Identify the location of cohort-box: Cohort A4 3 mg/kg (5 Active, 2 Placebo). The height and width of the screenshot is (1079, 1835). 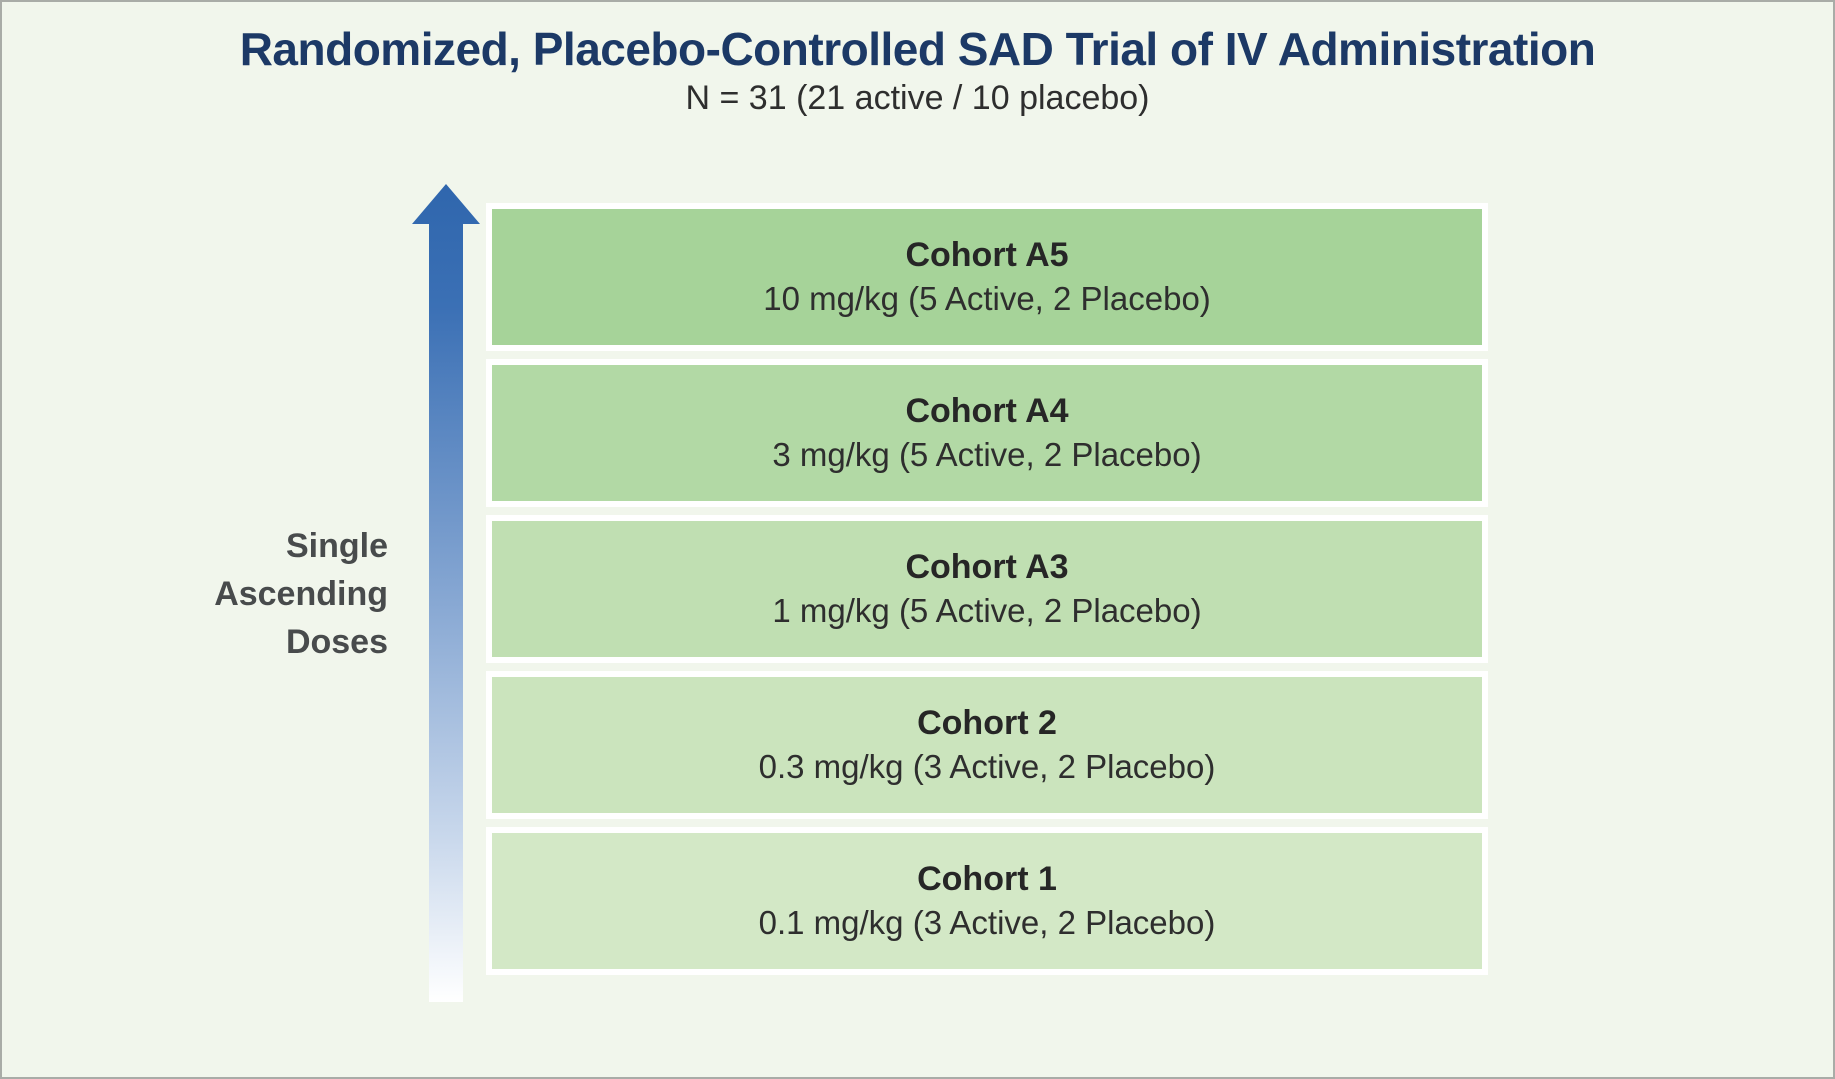
(987, 433).